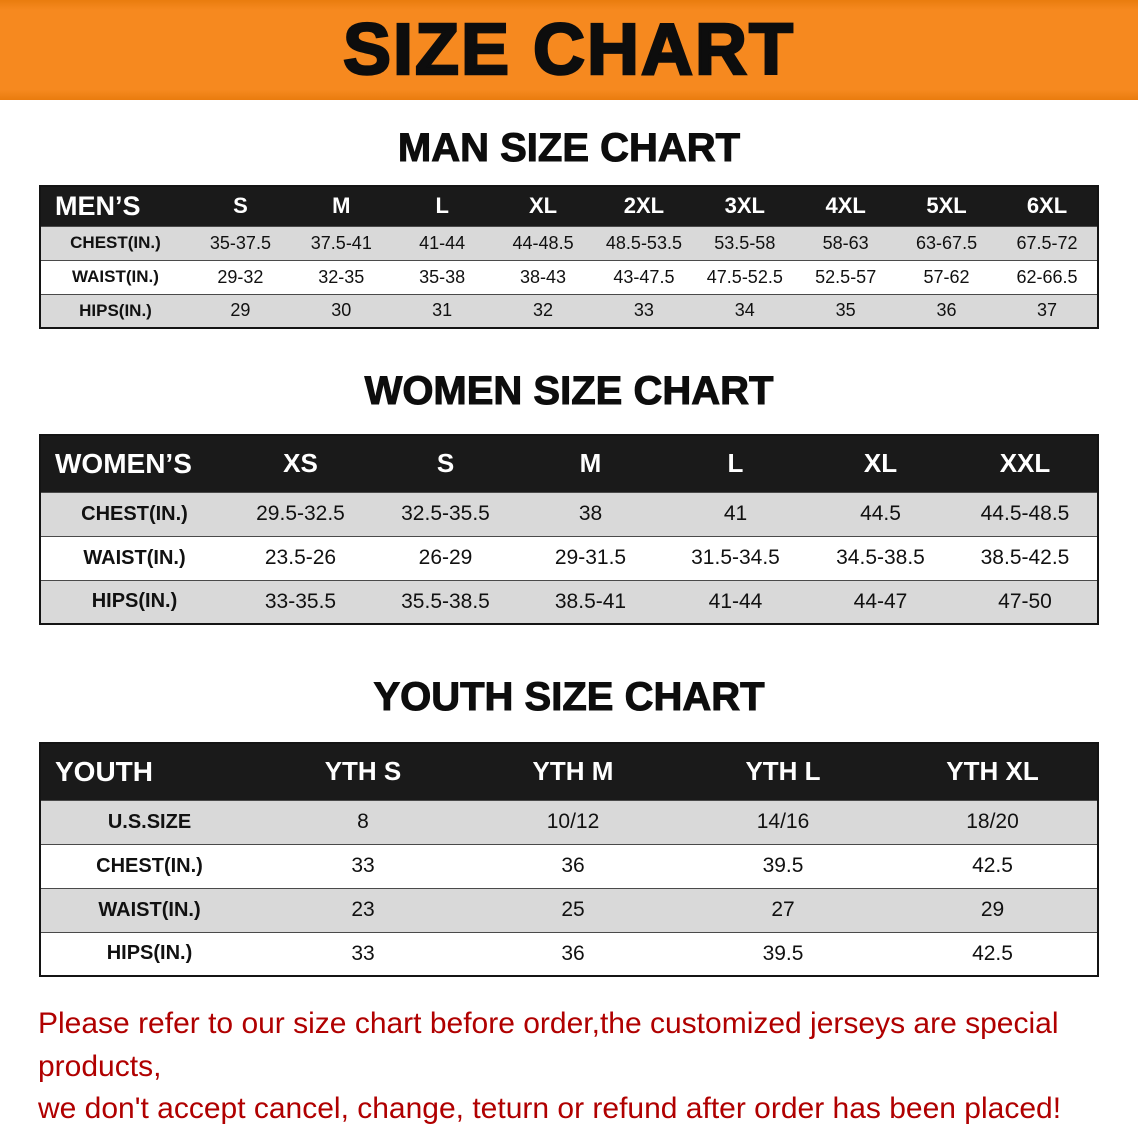  What do you see at coordinates (744, 310) in the screenshot?
I see `size-value: 34` at bounding box center [744, 310].